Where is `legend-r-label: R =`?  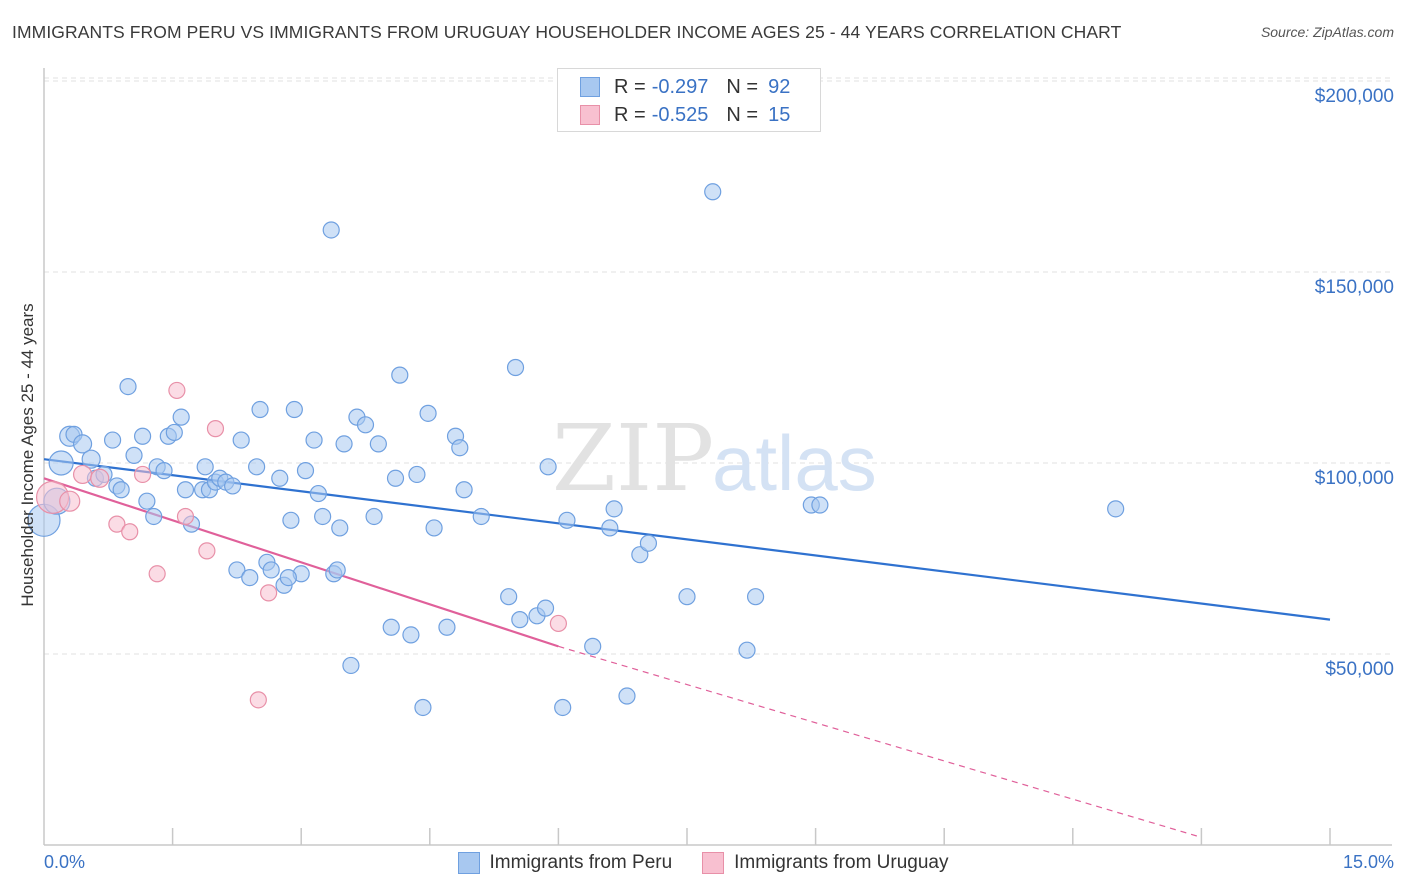 legend-r-label: R = is located at coordinates (630, 86).